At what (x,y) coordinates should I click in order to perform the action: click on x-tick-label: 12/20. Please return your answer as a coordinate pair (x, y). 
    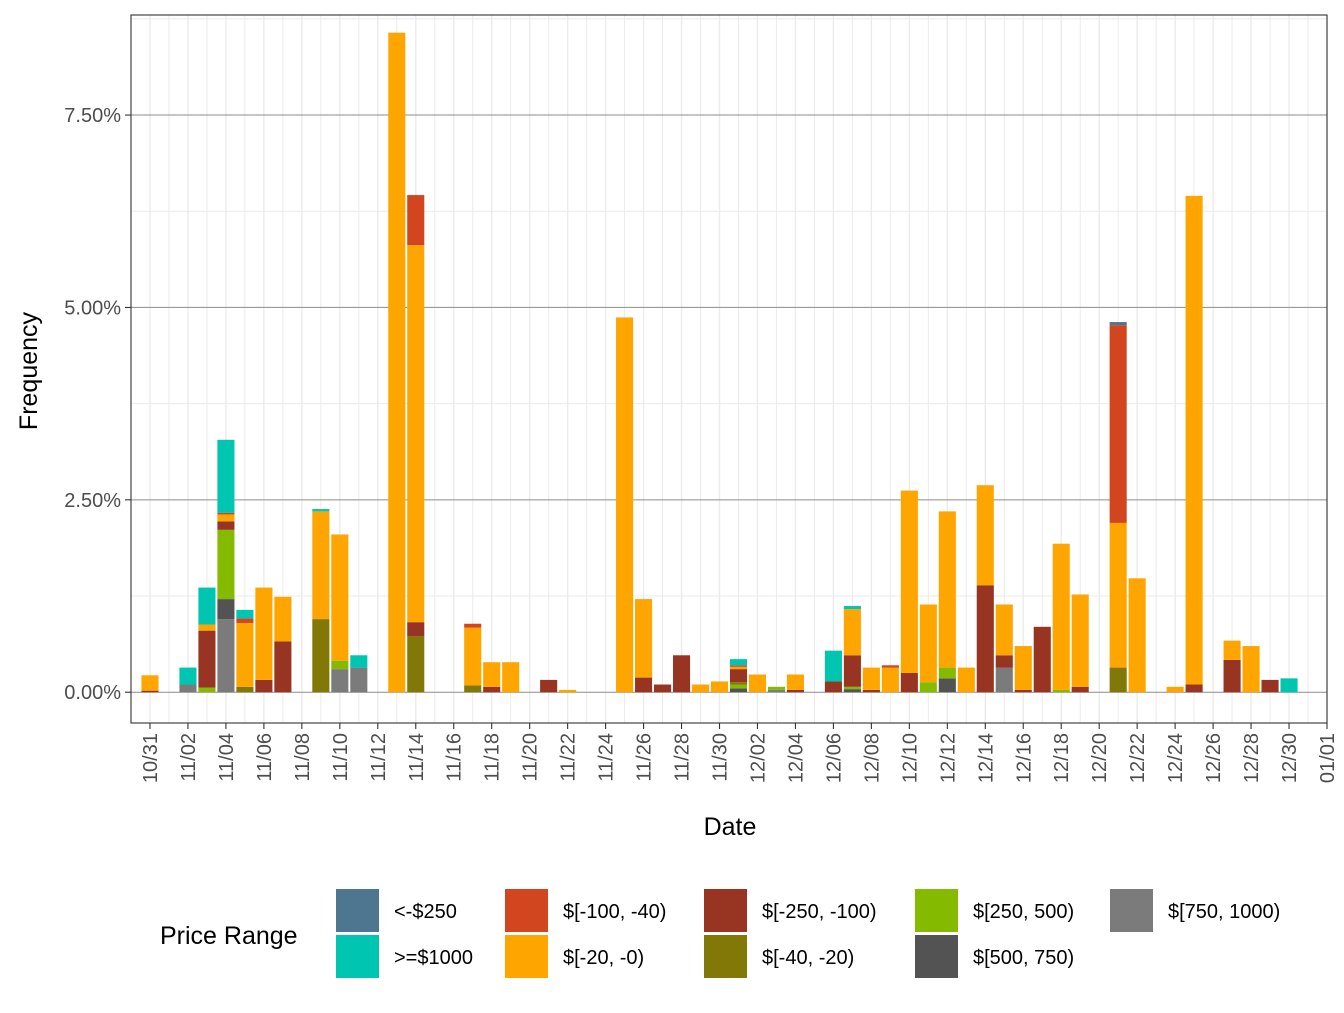
    Looking at the image, I should click on (1100, 758).